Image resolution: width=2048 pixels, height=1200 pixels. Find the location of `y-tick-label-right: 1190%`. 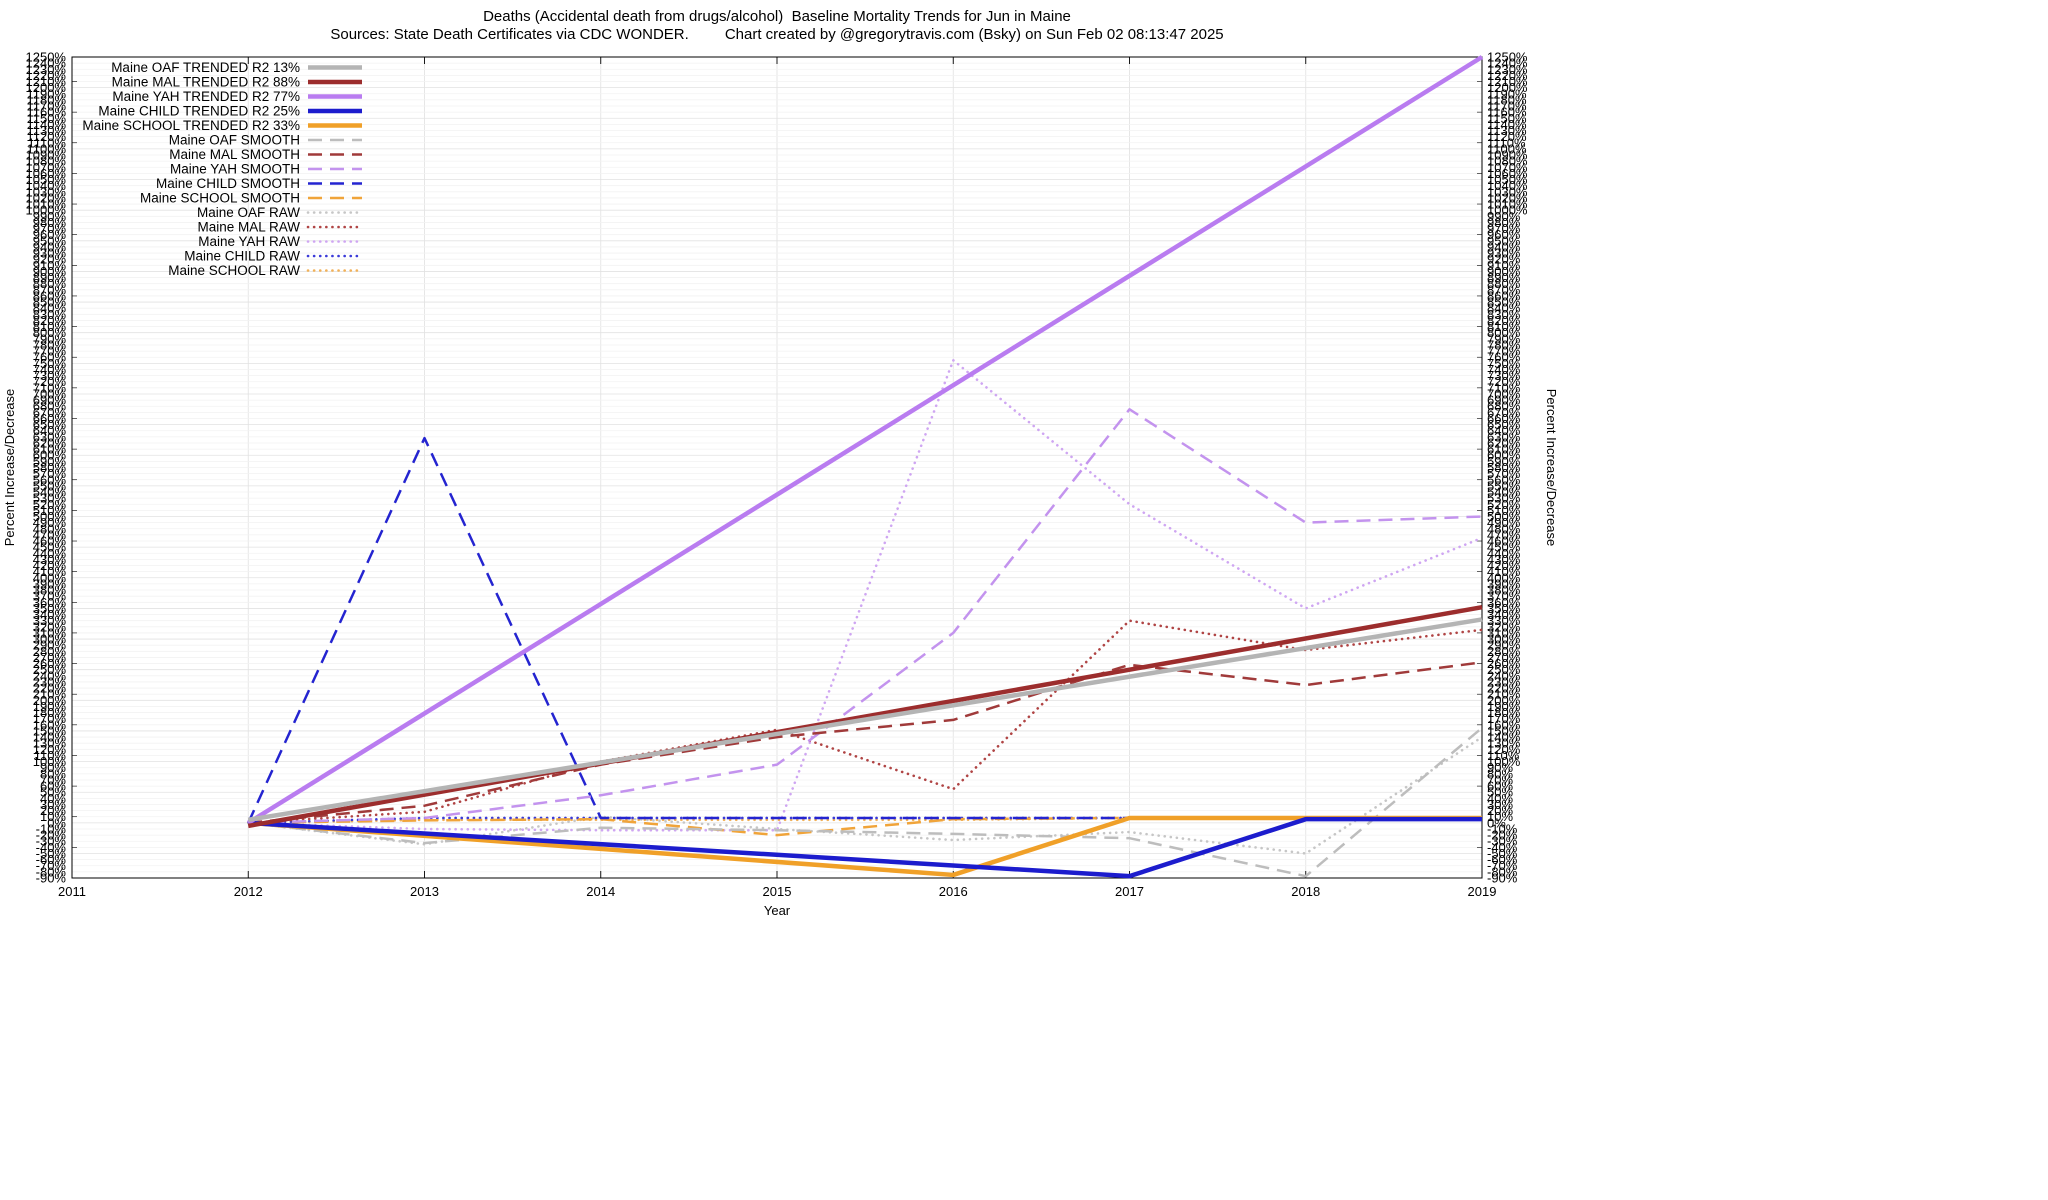

y-tick-label-right: 1190% is located at coordinates (1507, 93).